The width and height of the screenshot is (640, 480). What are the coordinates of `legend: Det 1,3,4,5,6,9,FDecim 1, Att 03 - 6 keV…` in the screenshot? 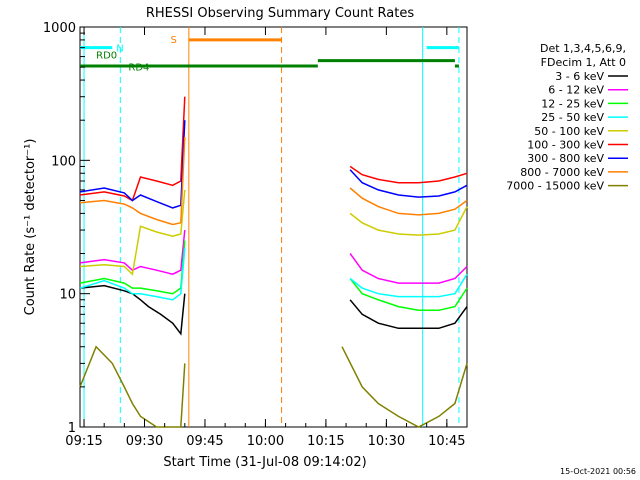 It's located at (567, 117).